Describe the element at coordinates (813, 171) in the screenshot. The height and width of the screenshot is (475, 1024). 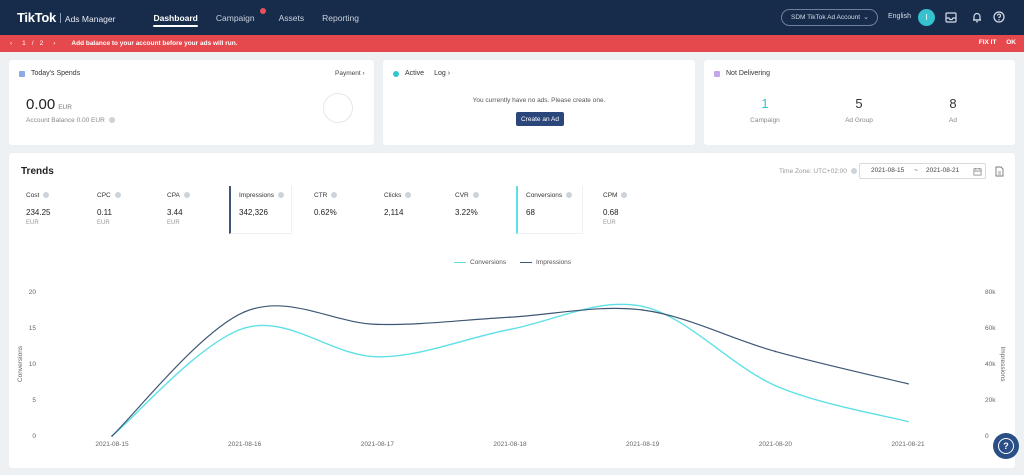
I see `timezone-text: Time Zone: UTC+02:00` at that location.